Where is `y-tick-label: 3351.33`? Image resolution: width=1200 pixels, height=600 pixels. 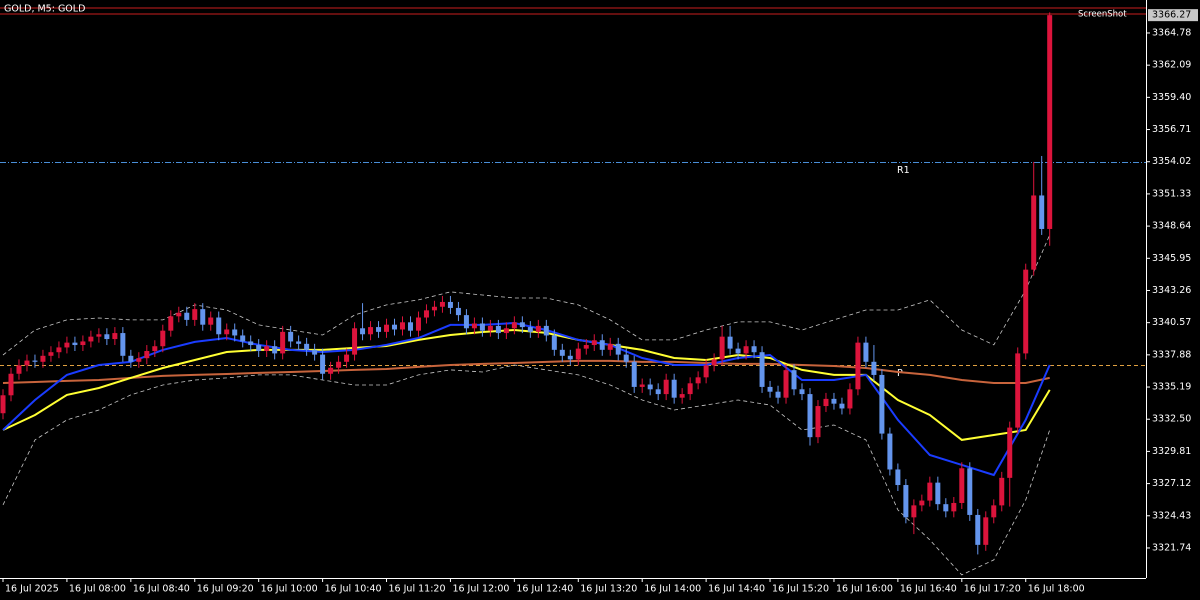
y-tick-label: 3351.33 is located at coordinates (1171, 193).